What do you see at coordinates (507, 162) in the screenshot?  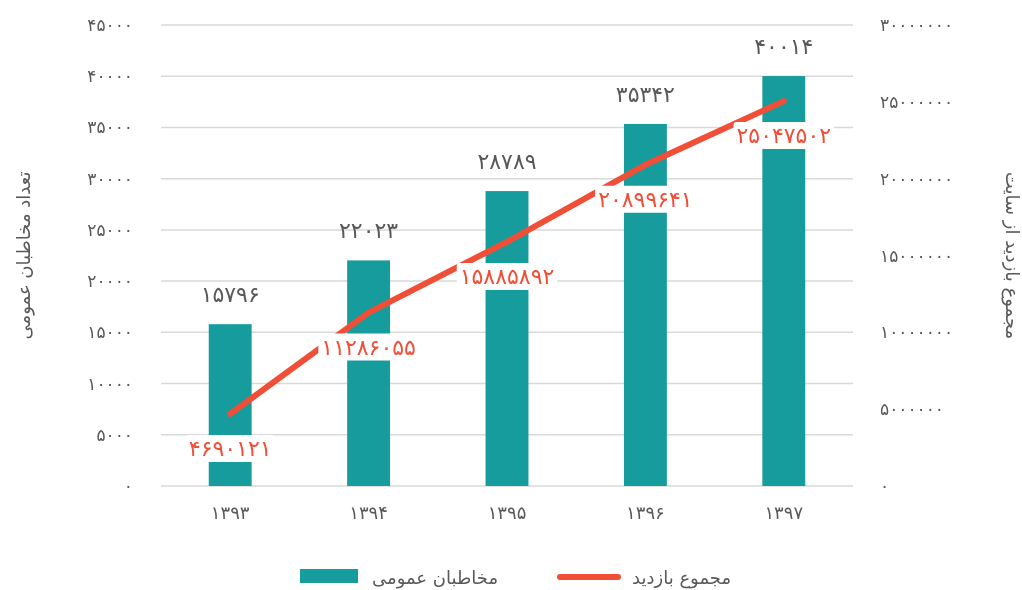 I see `data-label: ۲۸۷۸۹` at bounding box center [507, 162].